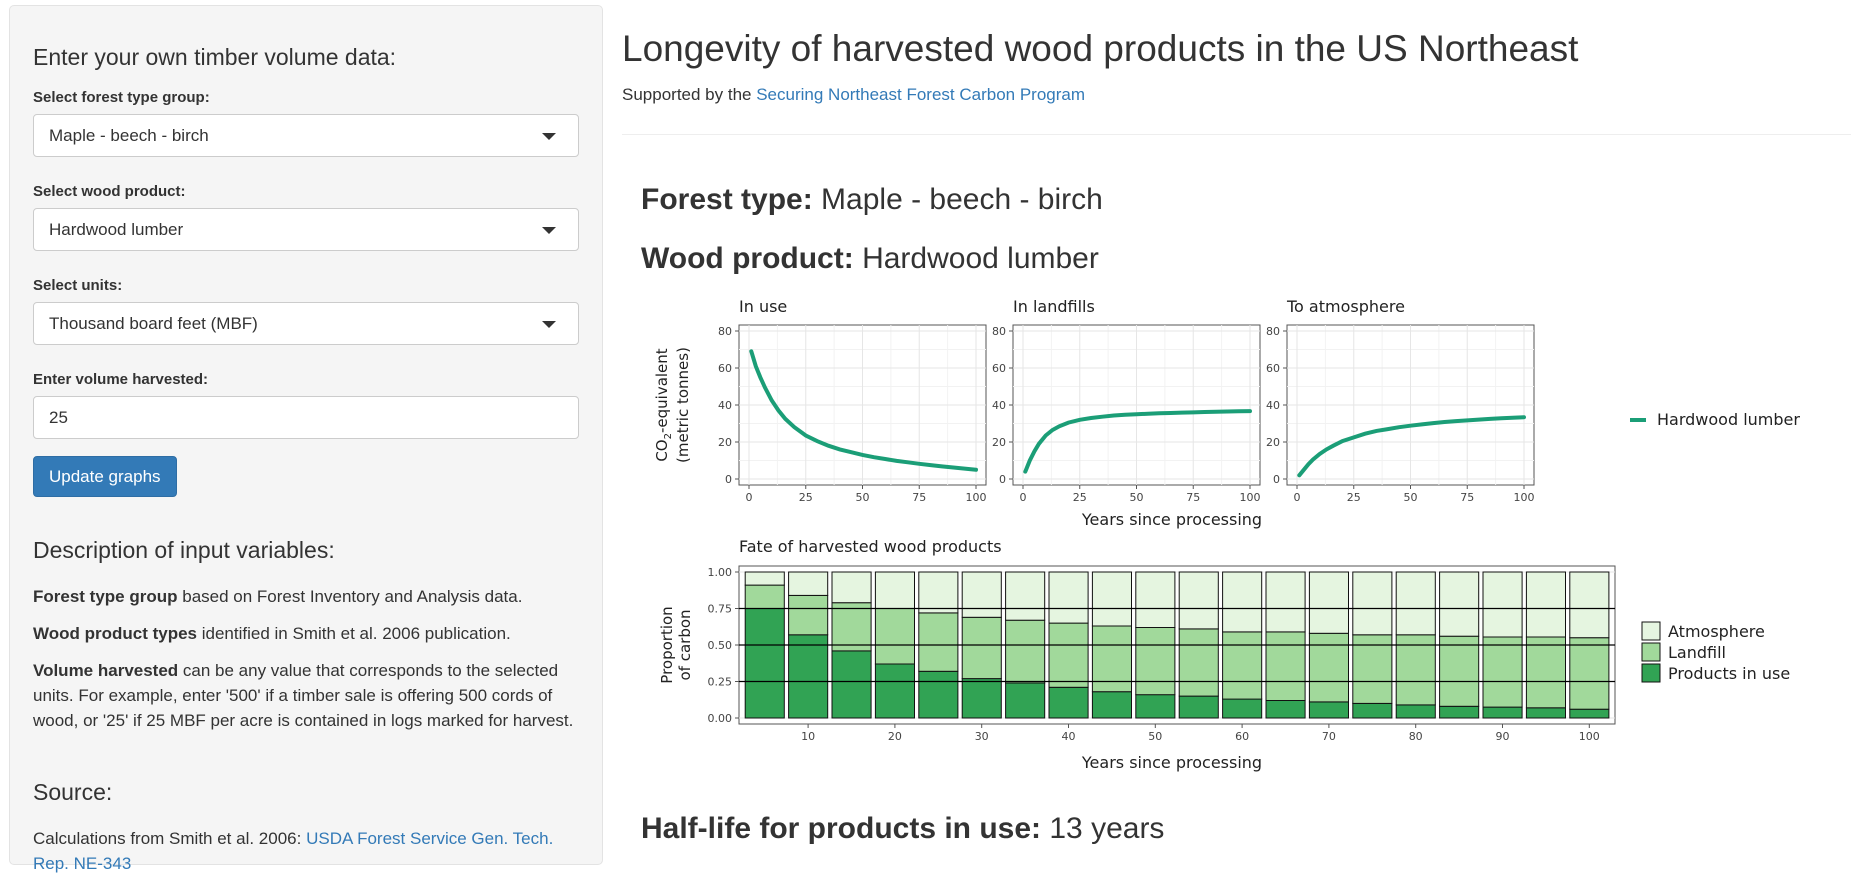  I want to click on description-heading: Description of input variables:, so click(184, 550).